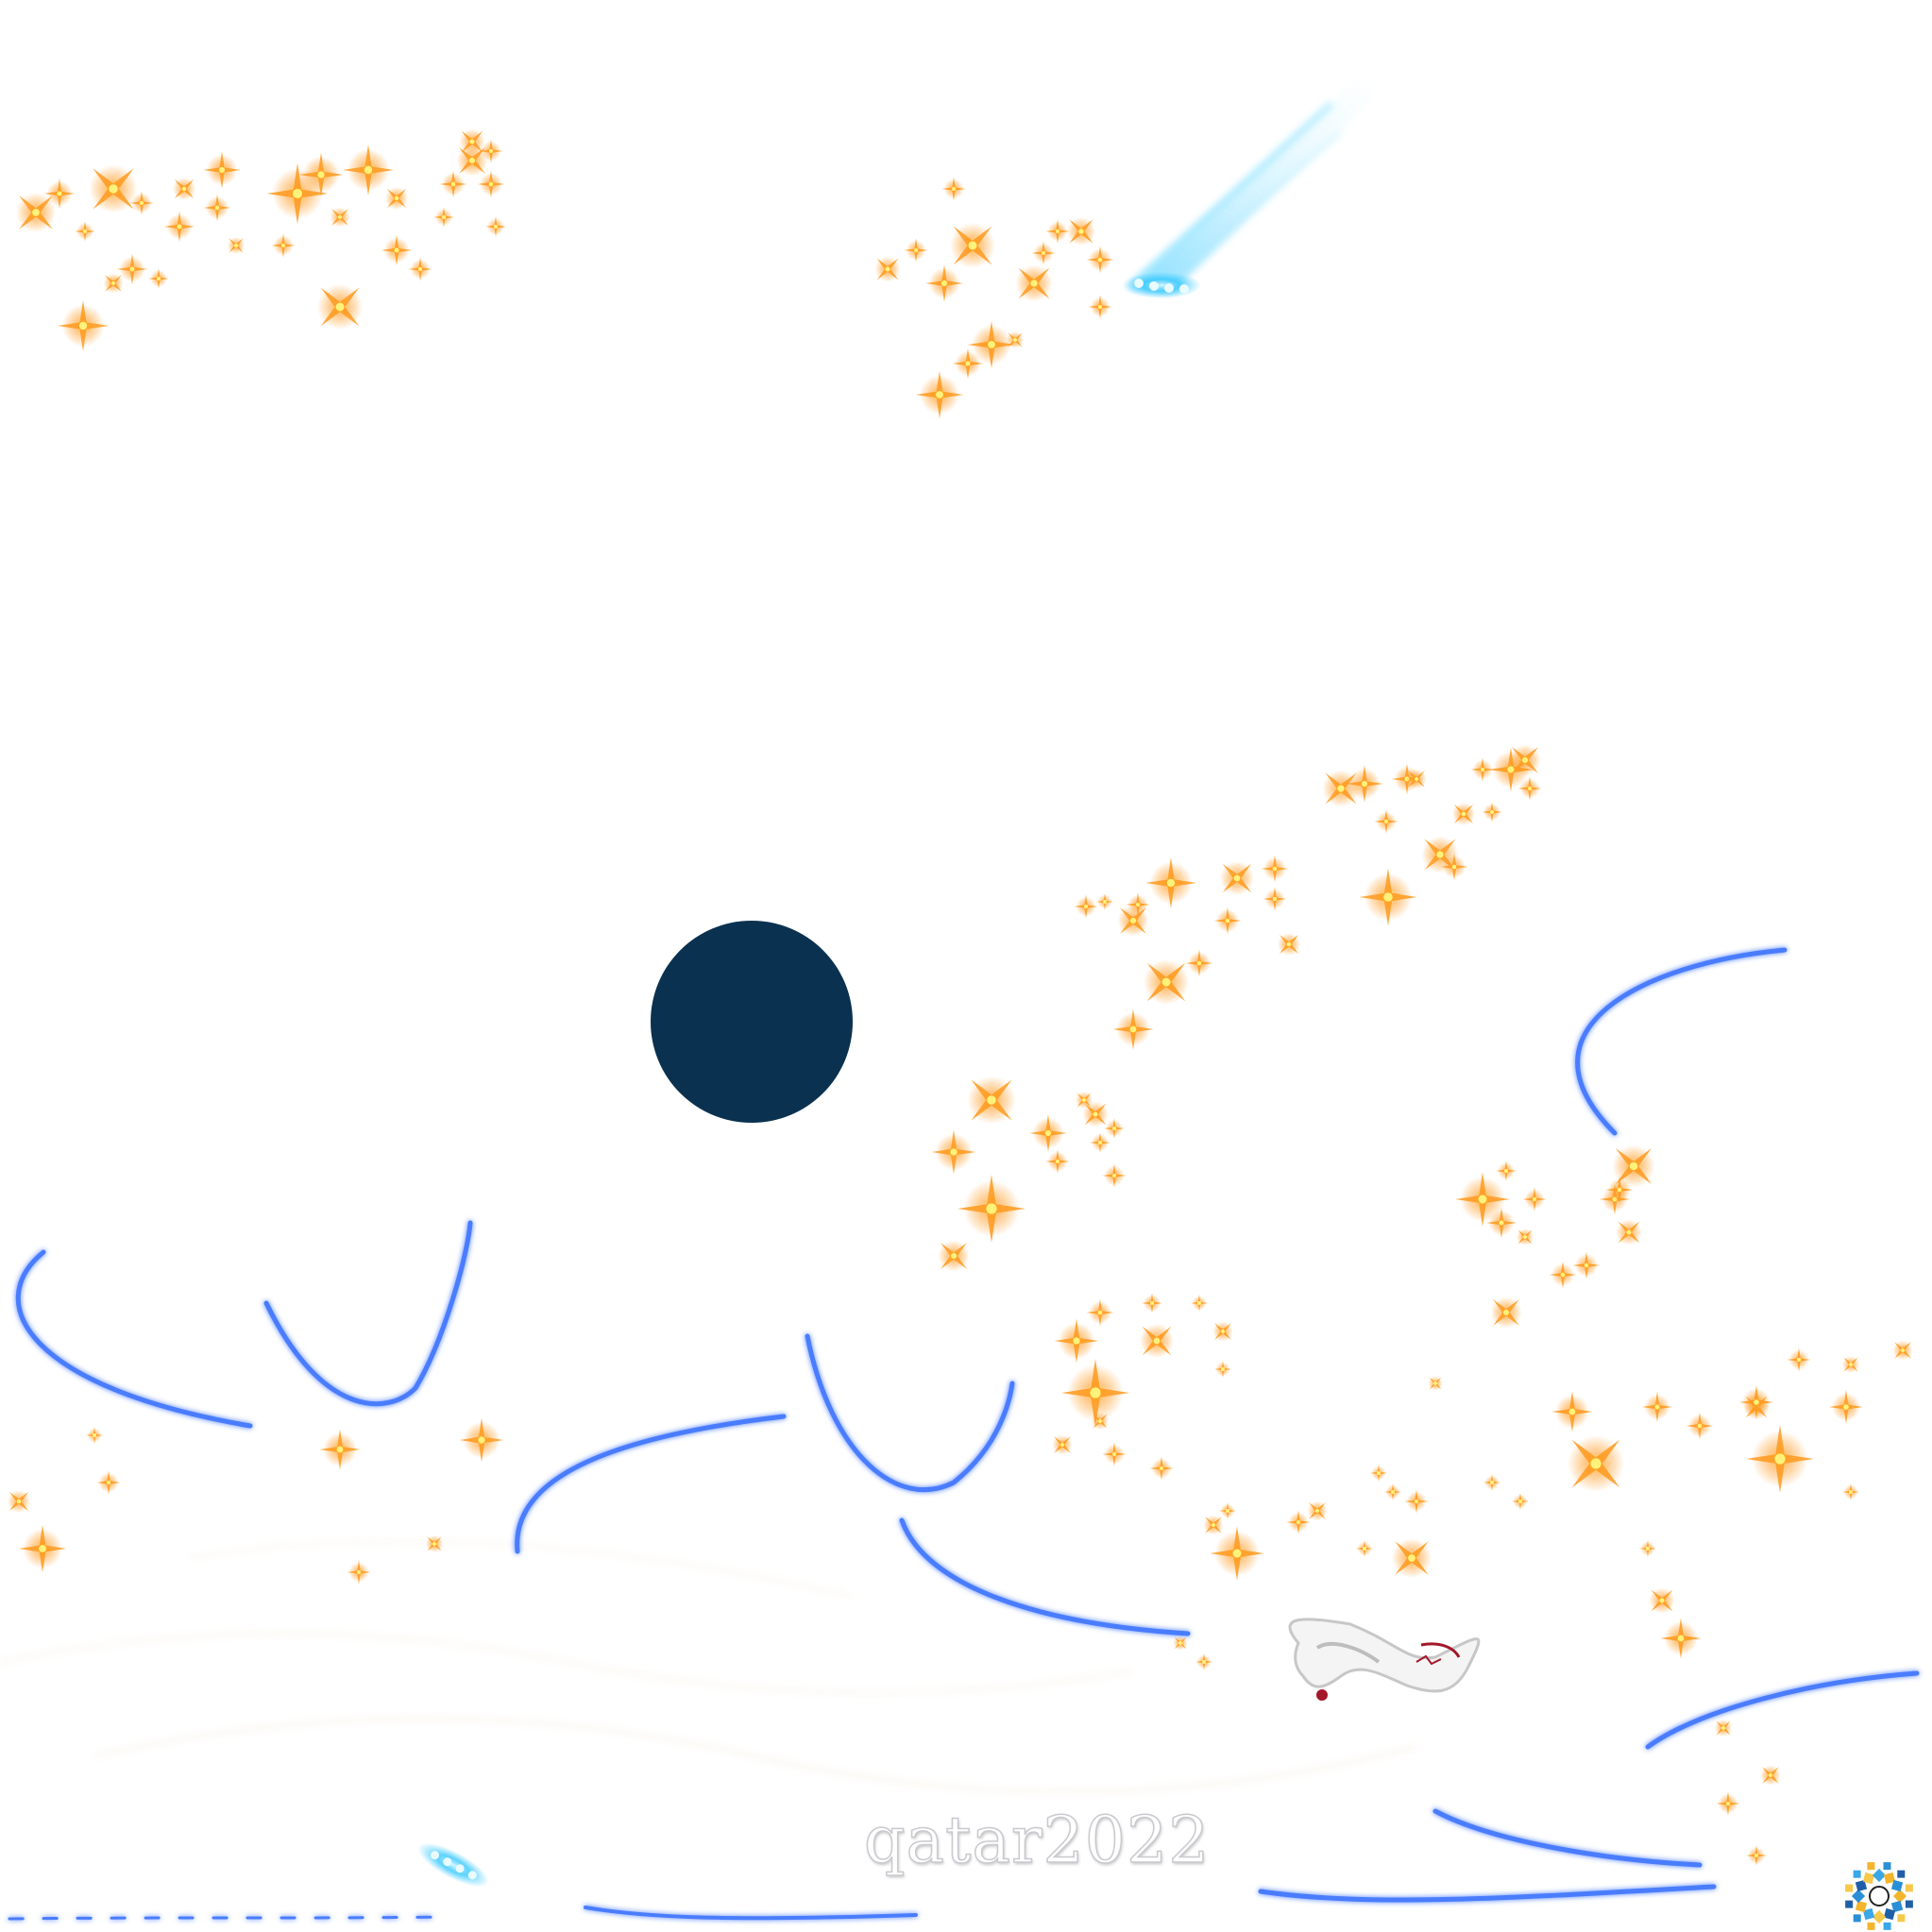 The width and height of the screenshot is (1932, 1932). What do you see at coordinates (1250, 187) in the screenshot?
I see `comet-icon` at bounding box center [1250, 187].